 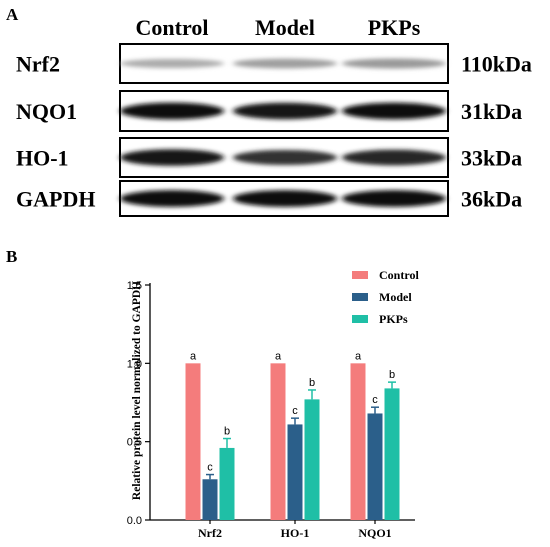 I want to click on significance-letter-nrf2-pkps: b, so click(x=227, y=432).